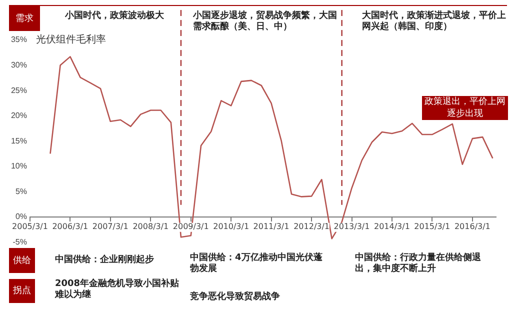  Describe the element at coordinates (18, 90) in the screenshot. I see `y-tick-label: 25%` at that location.